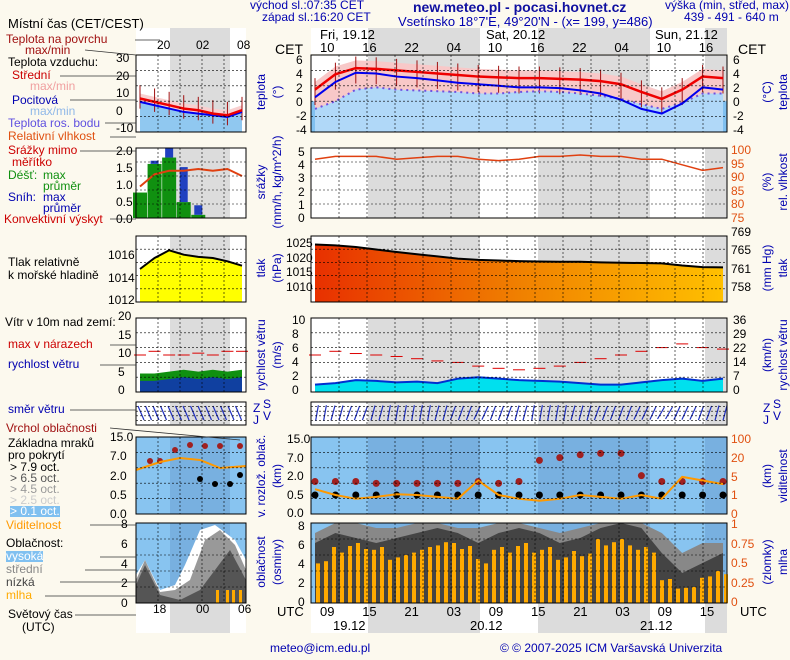 This screenshot has width=790, height=660. I want to click on temp-tick: 2, so click(299, 88).